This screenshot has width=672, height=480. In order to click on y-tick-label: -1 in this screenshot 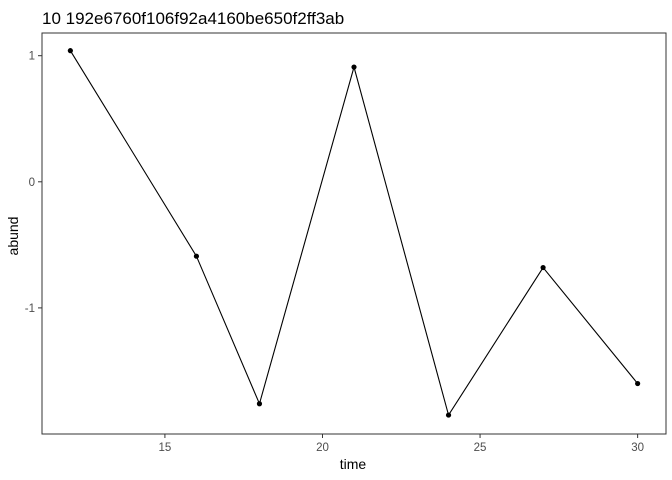, I will do `click(30, 309)`.